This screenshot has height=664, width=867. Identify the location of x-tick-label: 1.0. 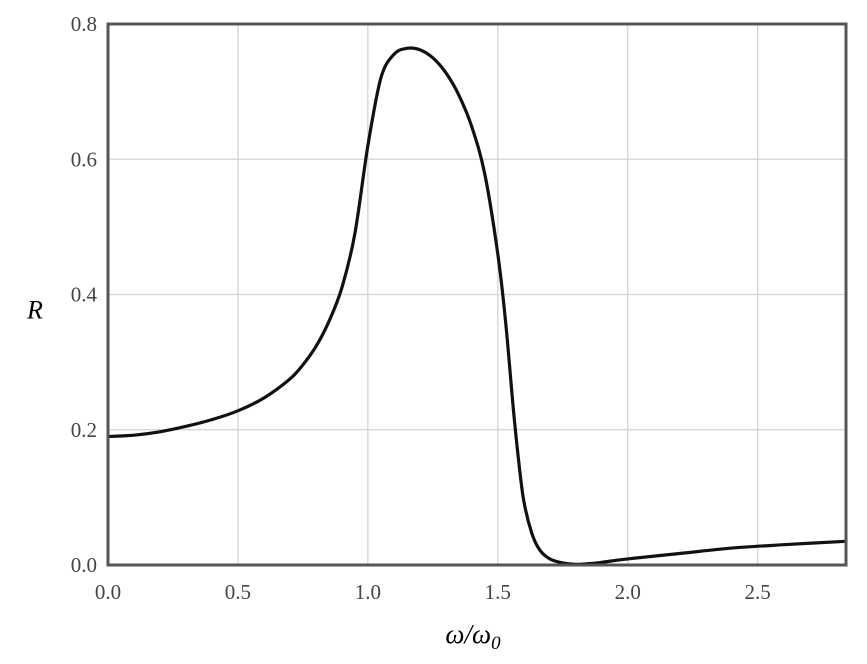
(368, 592).